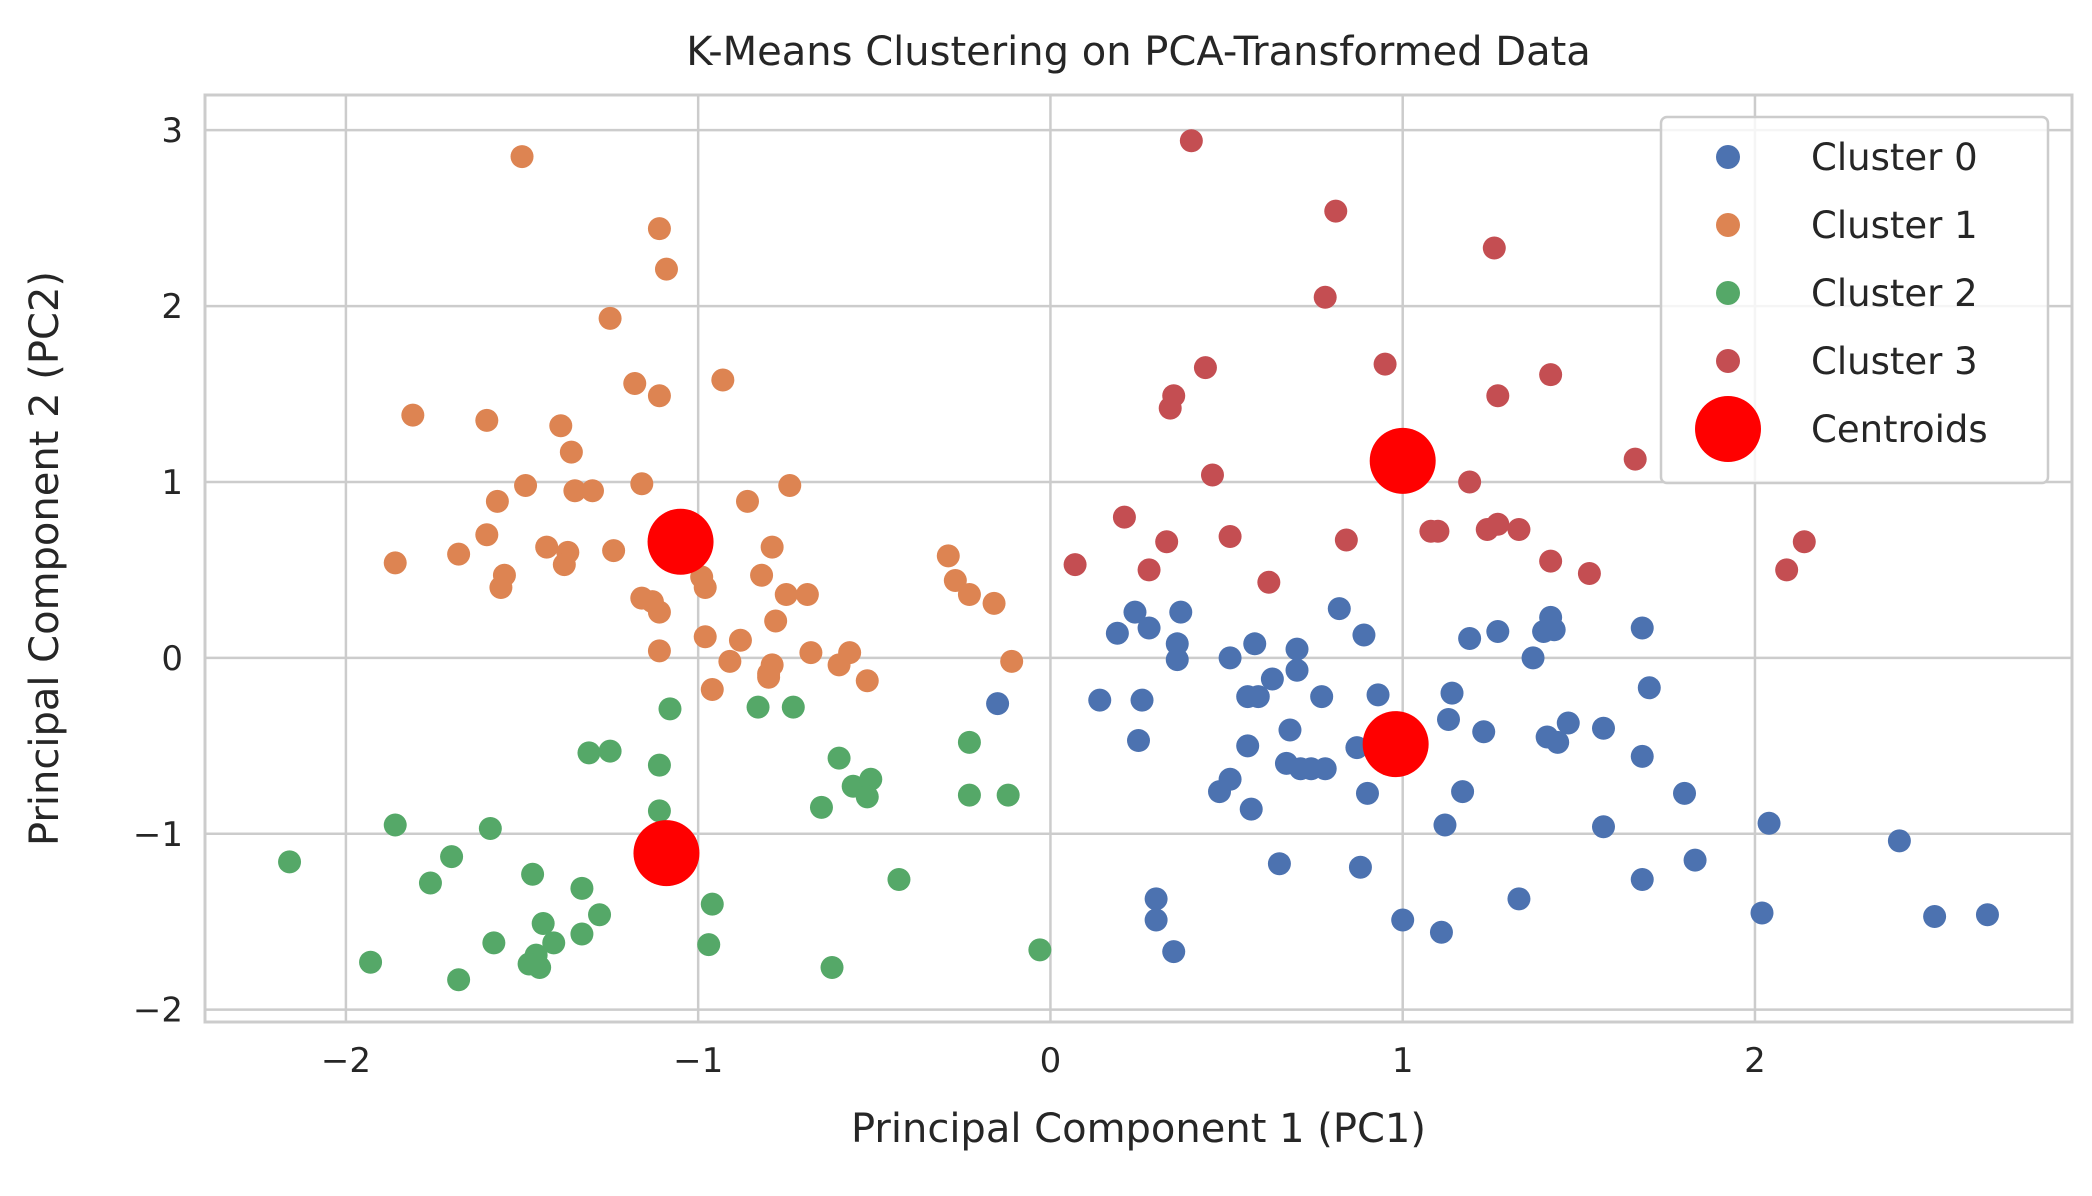  Describe the element at coordinates (1894, 225) in the screenshot. I see `legend-label: Cluster 1` at that location.